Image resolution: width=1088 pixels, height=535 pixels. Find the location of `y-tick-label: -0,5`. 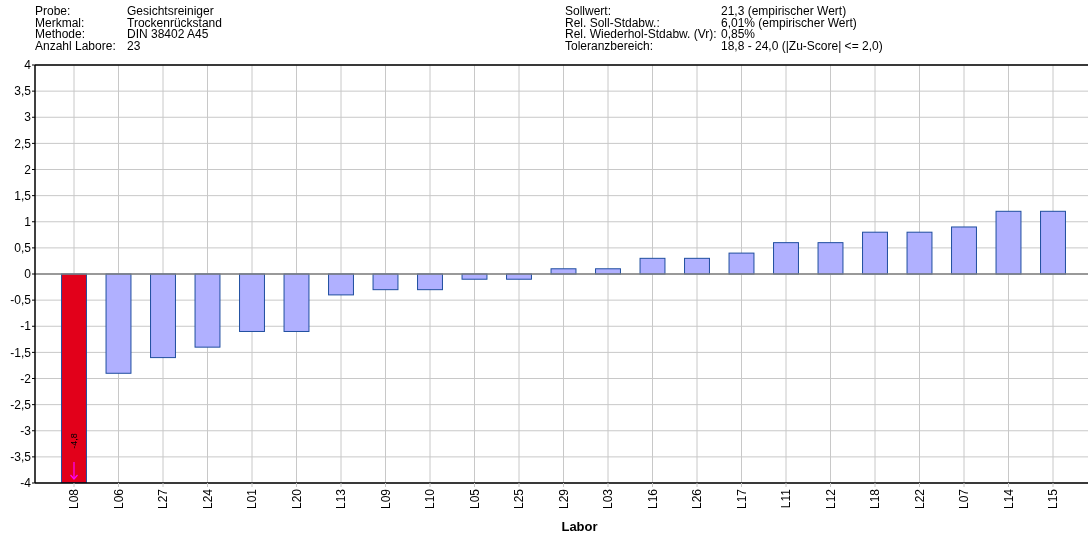

y-tick-label: -0,5 is located at coordinates (21, 300).